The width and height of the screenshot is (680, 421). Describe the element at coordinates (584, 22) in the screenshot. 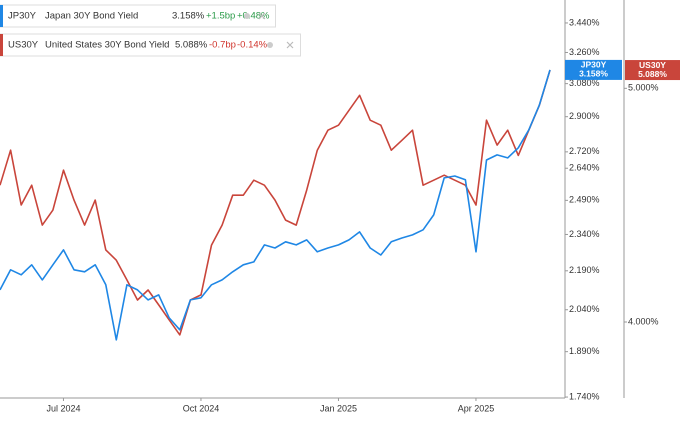

I see `y-tick-label: 3.440%` at that location.